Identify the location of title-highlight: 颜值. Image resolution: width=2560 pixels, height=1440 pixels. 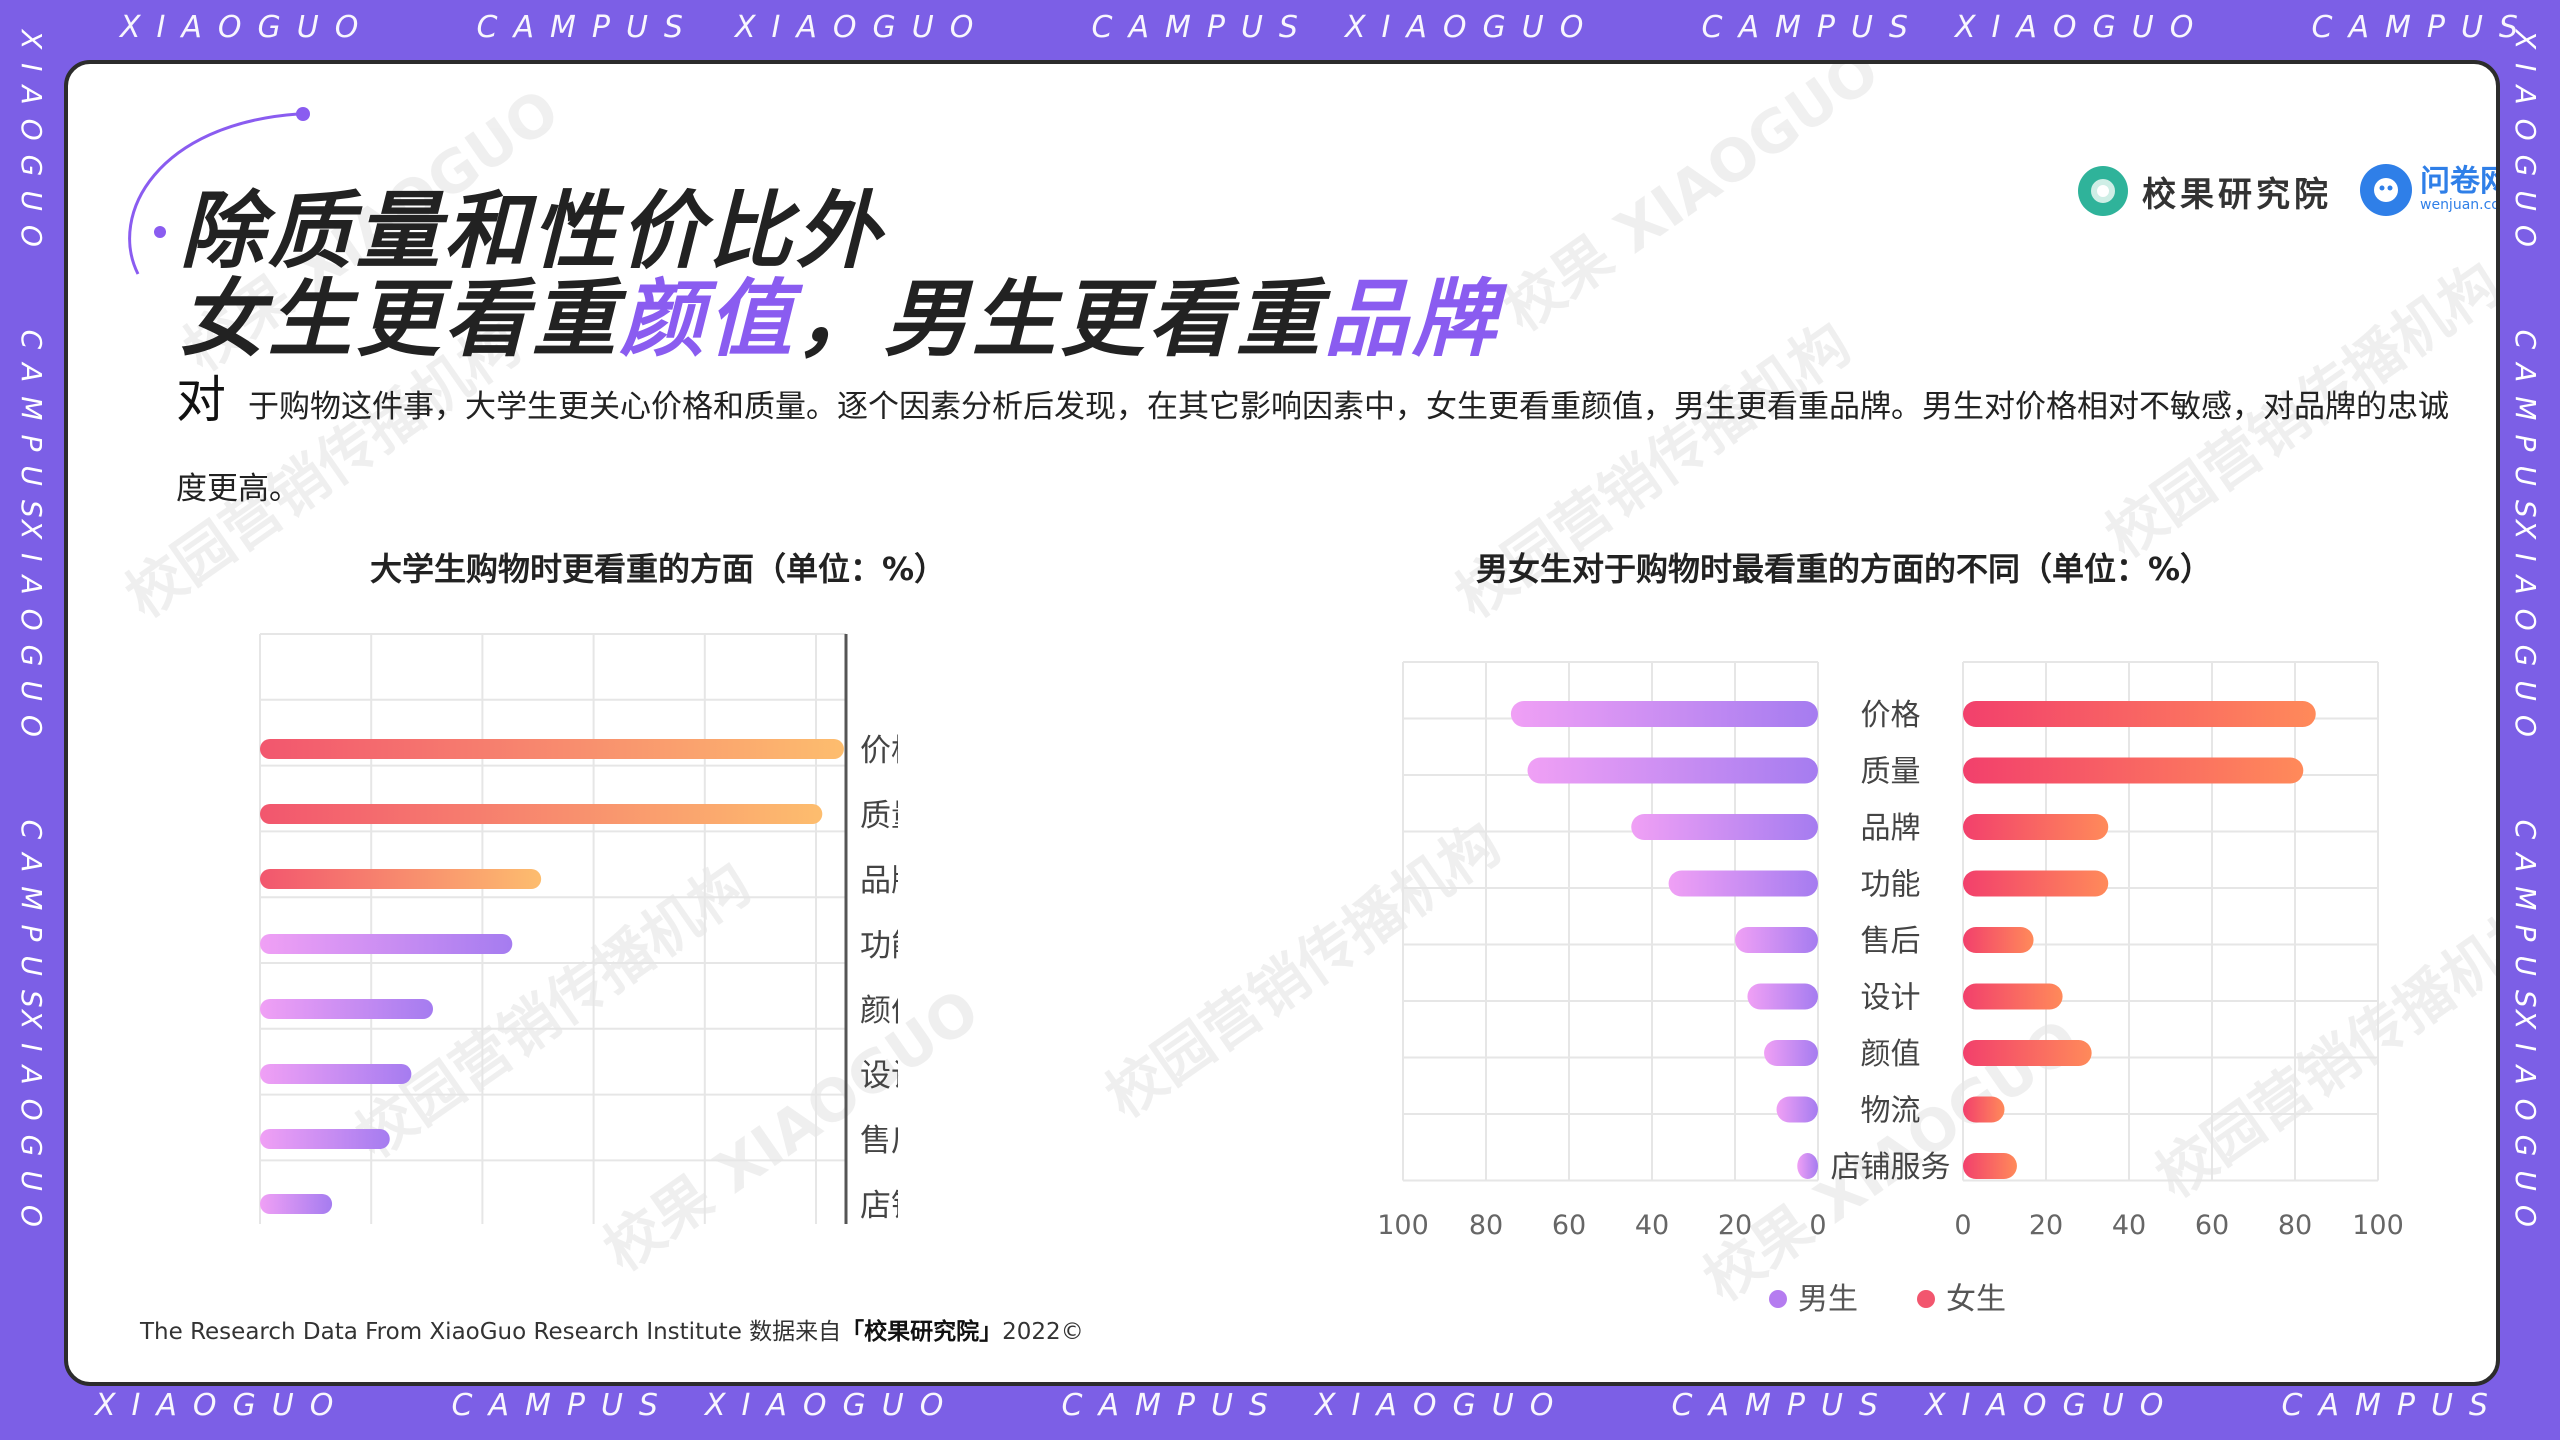
(708, 319).